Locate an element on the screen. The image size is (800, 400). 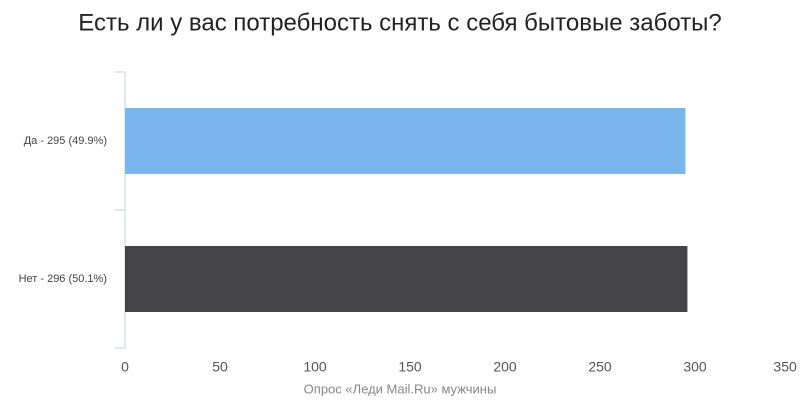
x-tick-label: 300 is located at coordinates (695, 367).